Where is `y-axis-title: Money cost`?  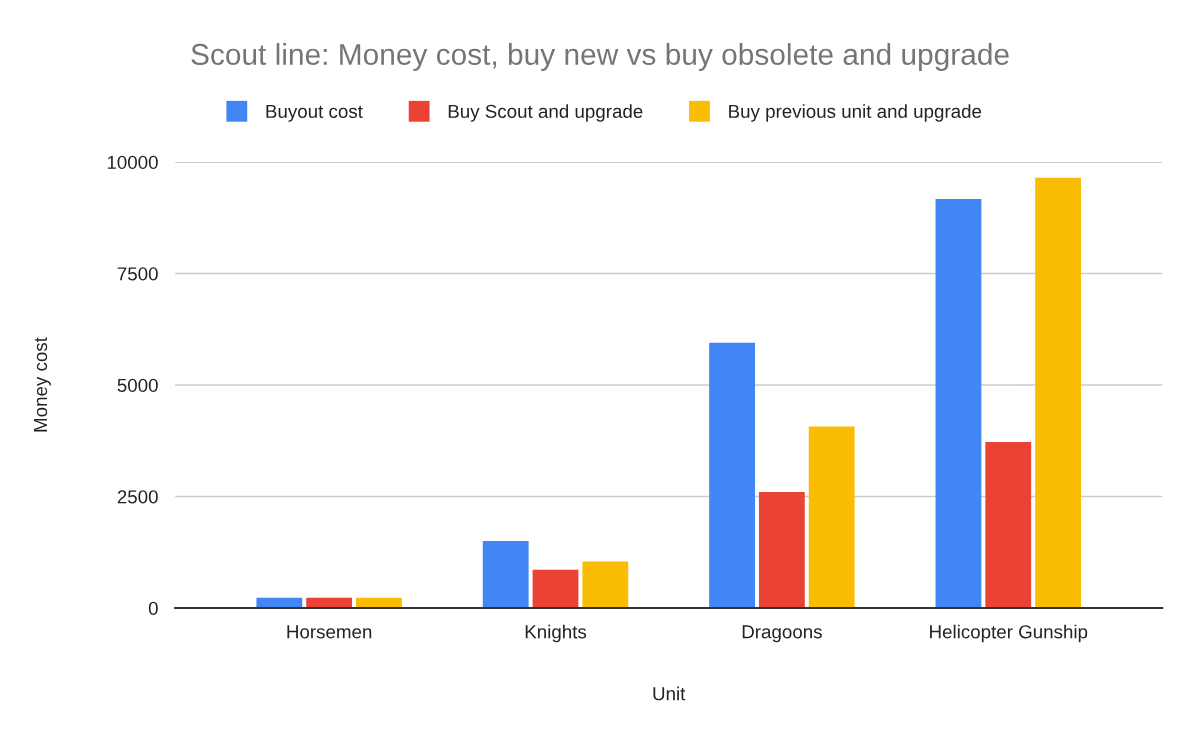 y-axis-title: Money cost is located at coordinates (42, 384).